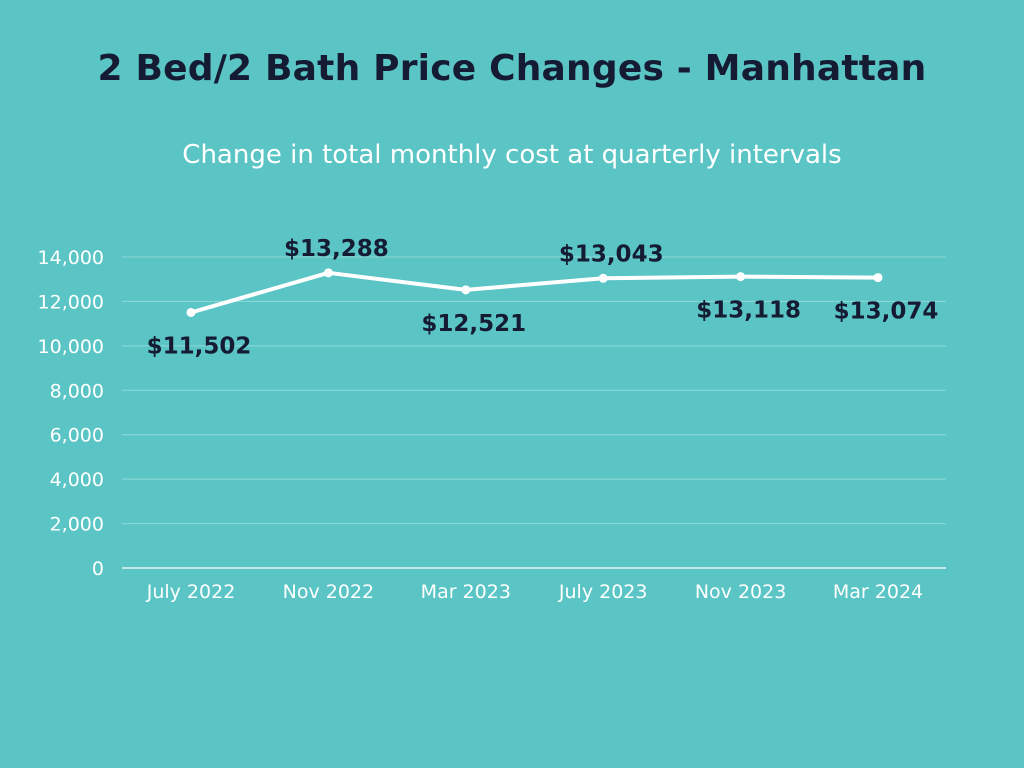 The image size is (1024, 768). I want to click on chart-title: 2 Bed/2 Bath Price Changes - Manhattan, so click(512, 68).